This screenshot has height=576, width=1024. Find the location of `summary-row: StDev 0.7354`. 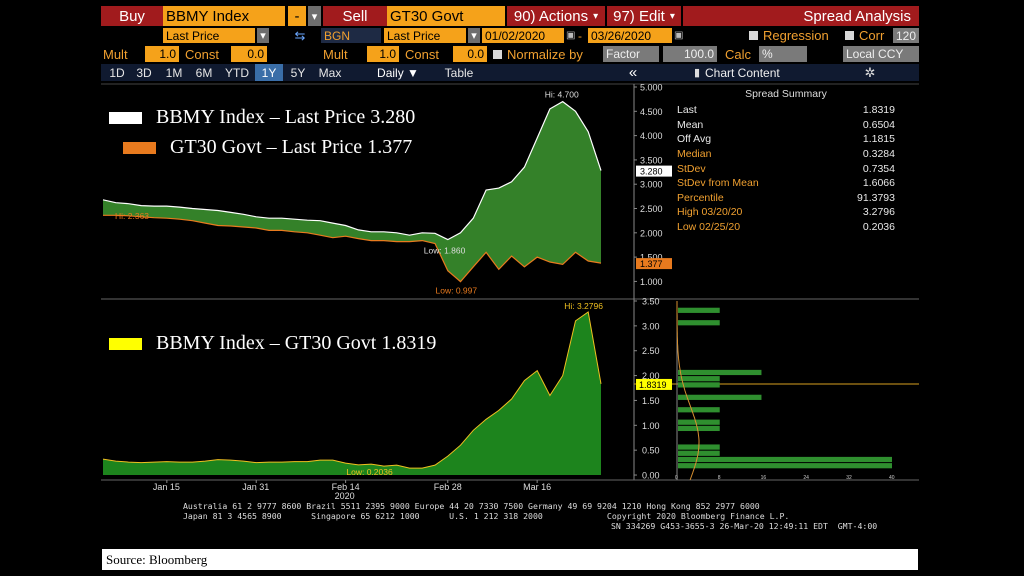

summary-row: StDev 0.7354 is located at coordinates (786, 168).